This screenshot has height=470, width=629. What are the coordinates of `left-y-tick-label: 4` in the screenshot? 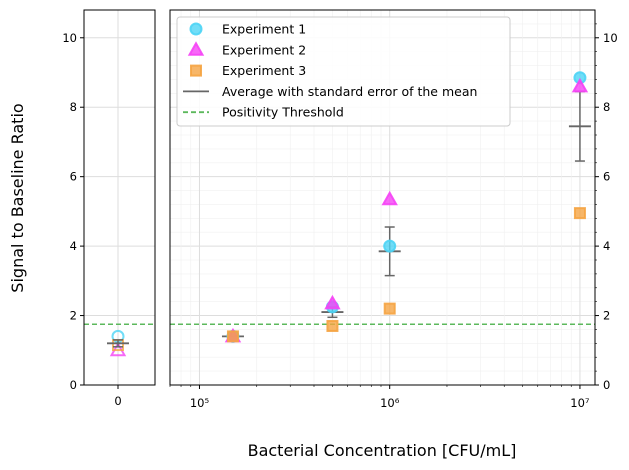 It's located at (73, 246).